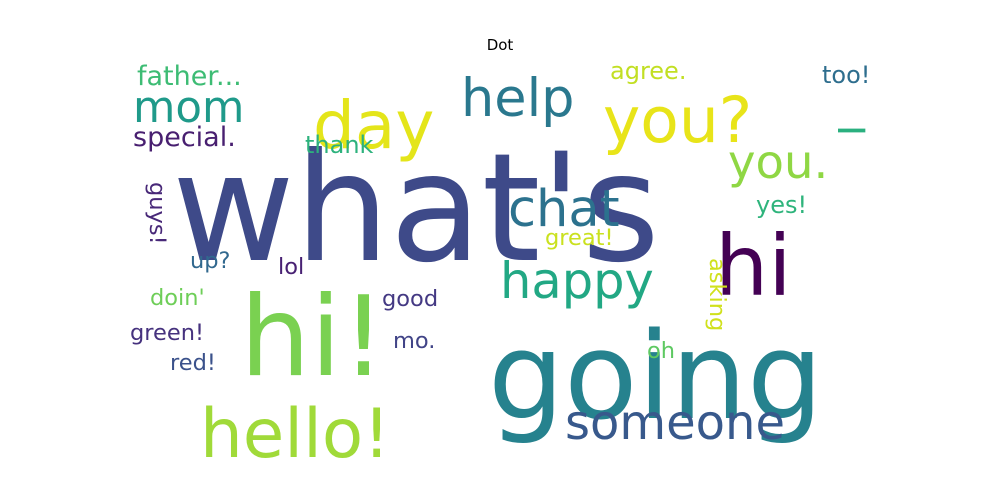 This screenshot has width=1000, height=500. I want to click on word-5: day, so click(373, 125).